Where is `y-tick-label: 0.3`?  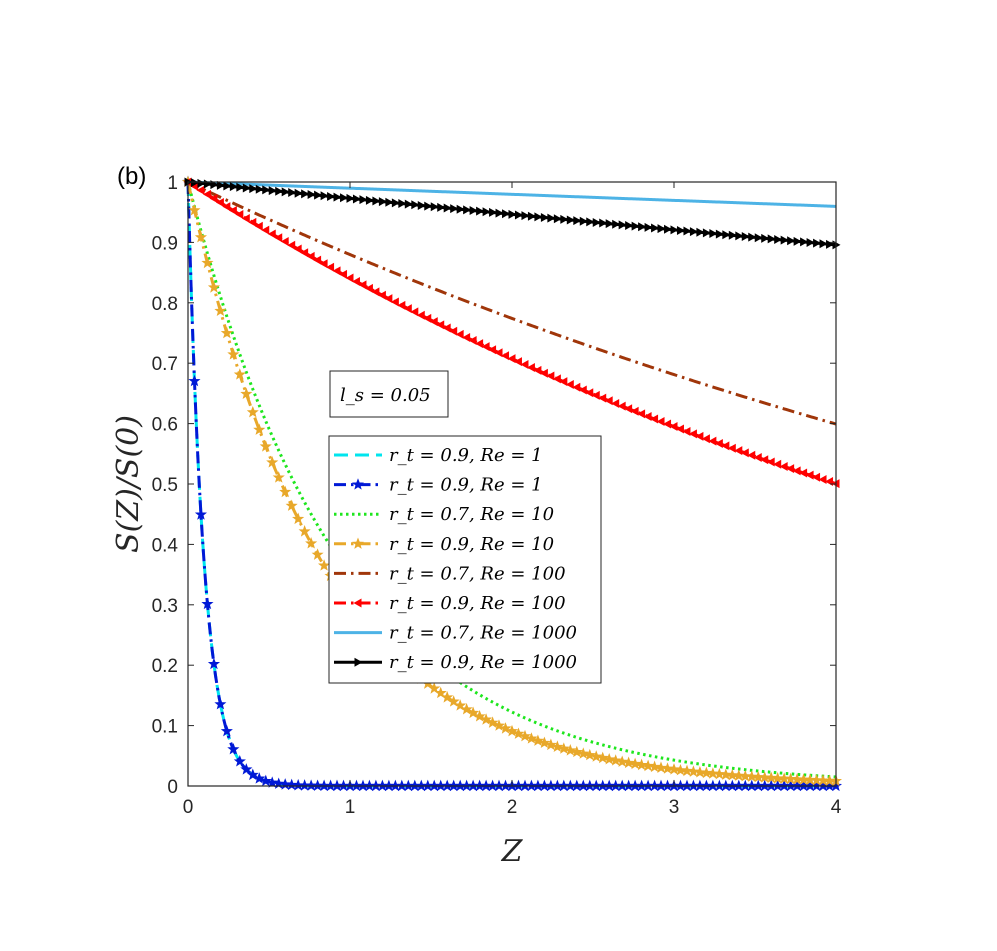 y-tick-label: 0.3 is located at coordinates (165, 606).